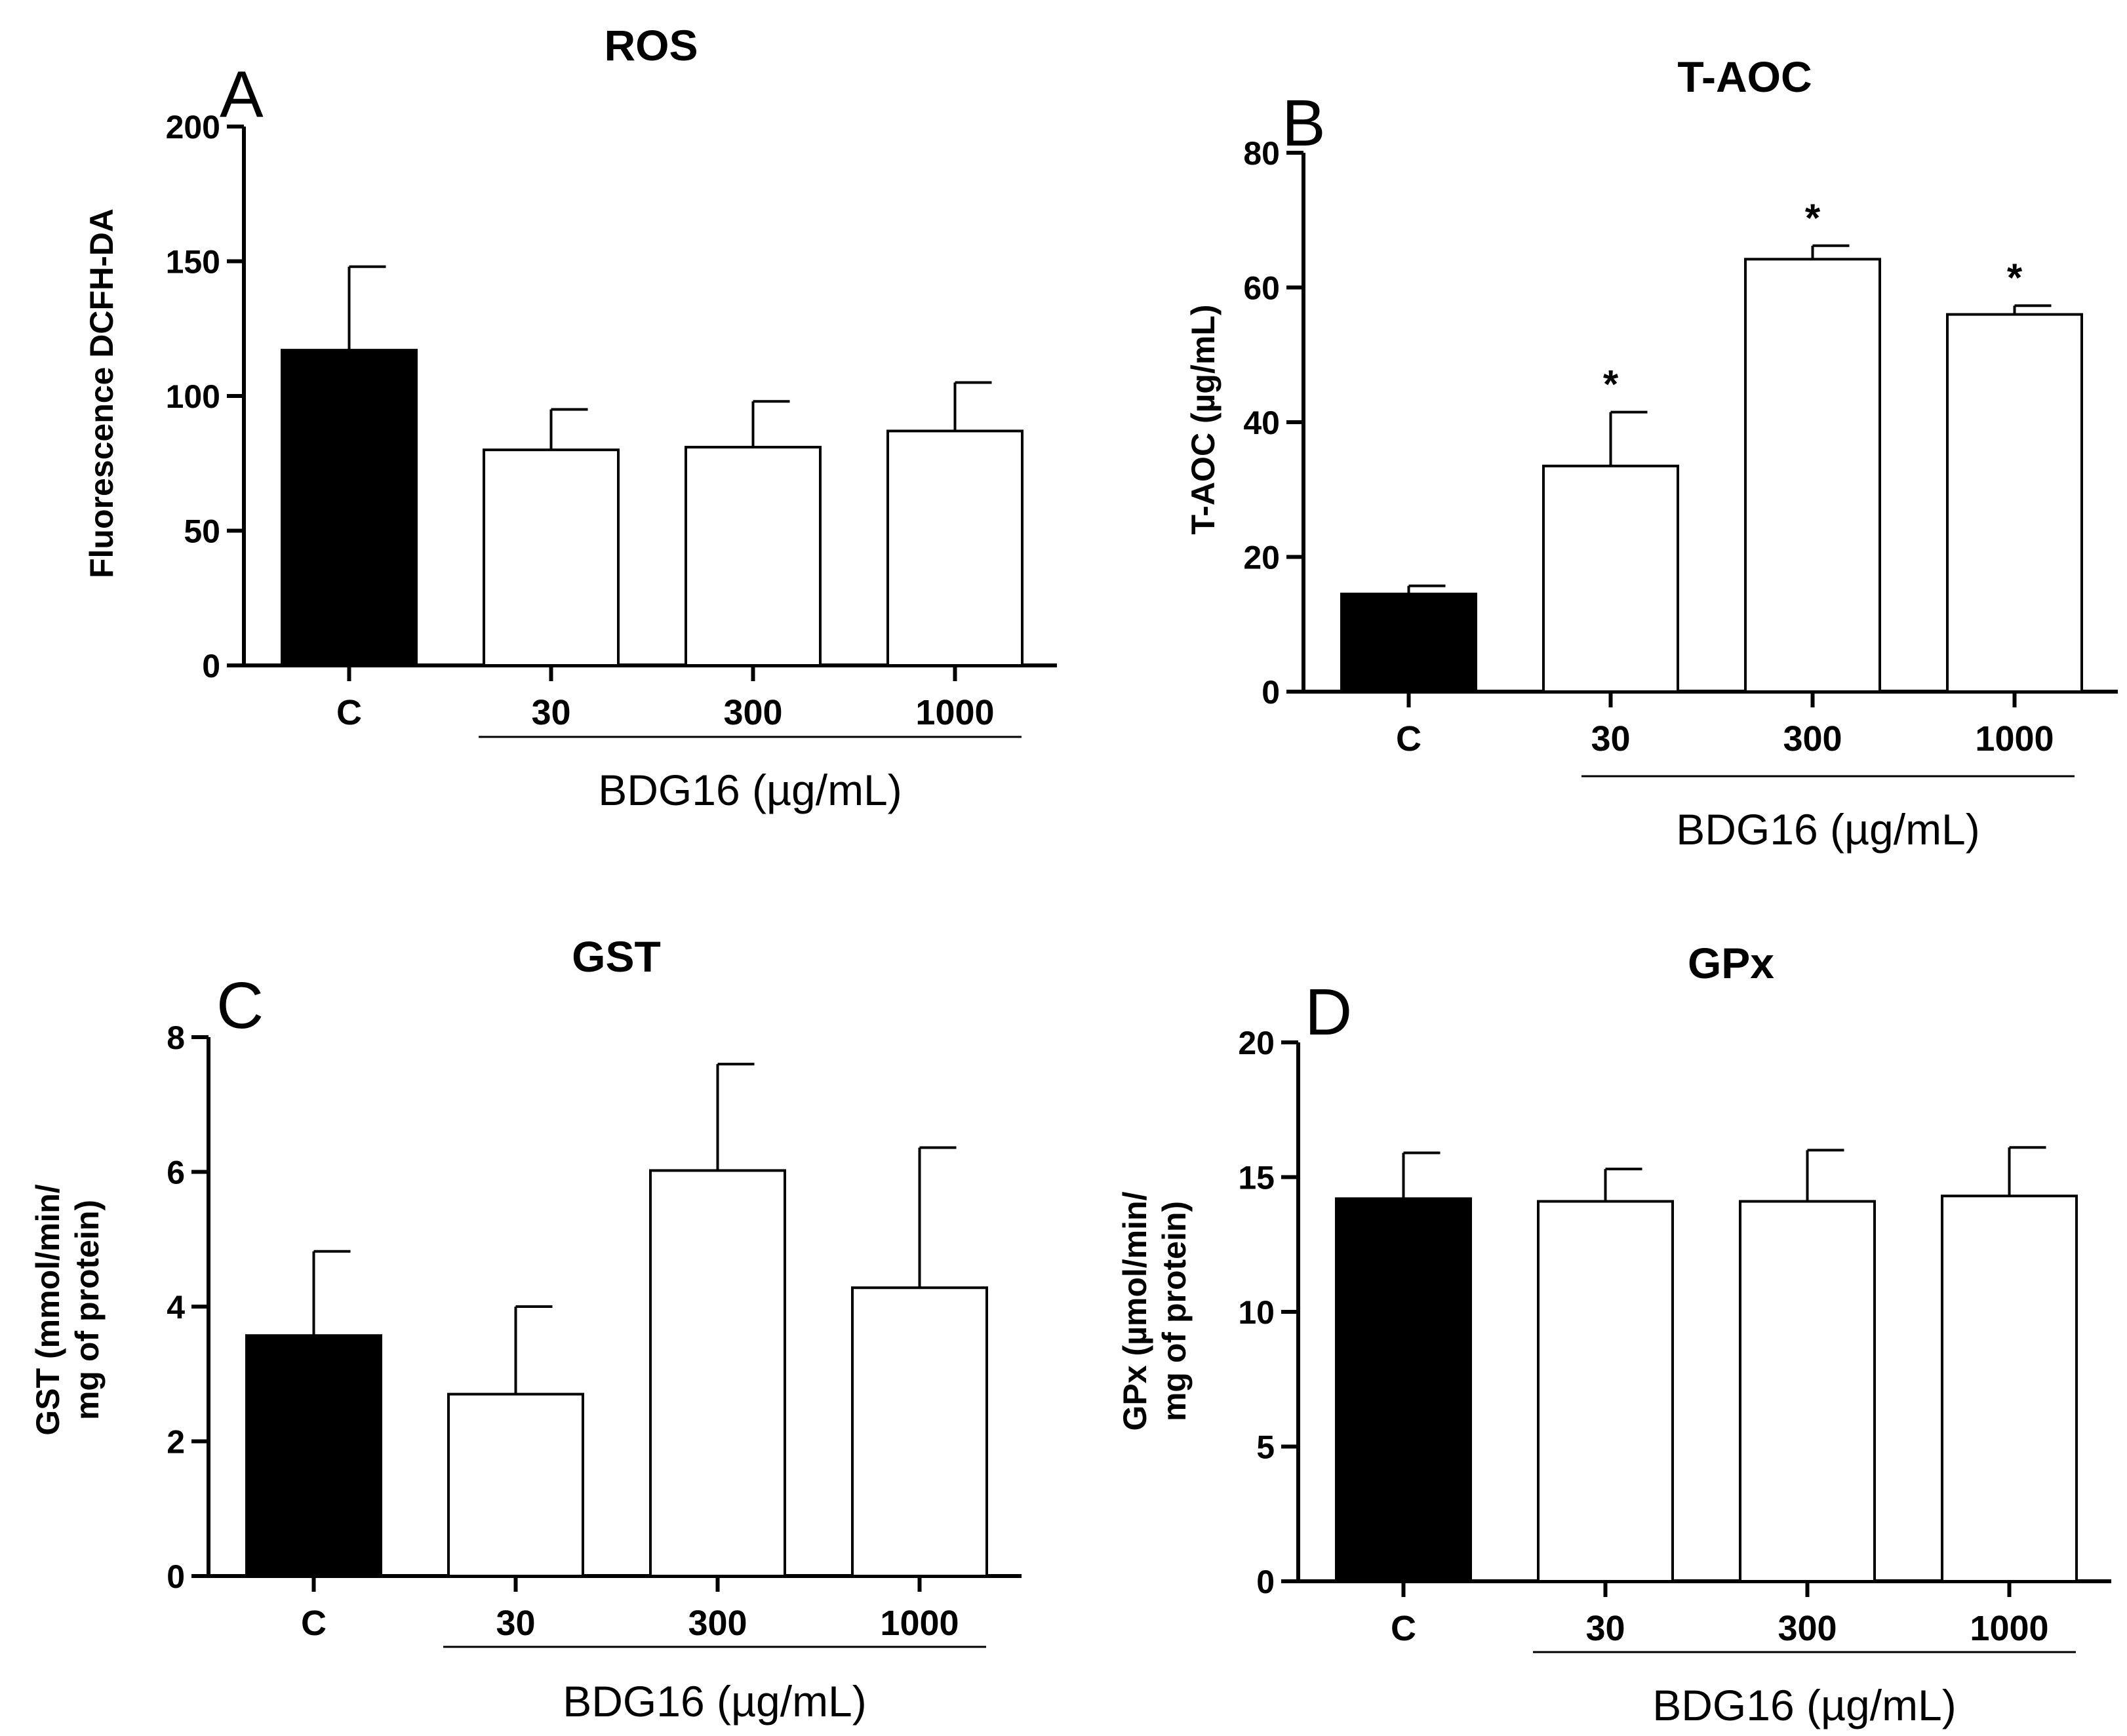  Describe the element at coordinates (1731, 963) in the screenshot. I see `chart-title: GPx` at that location.